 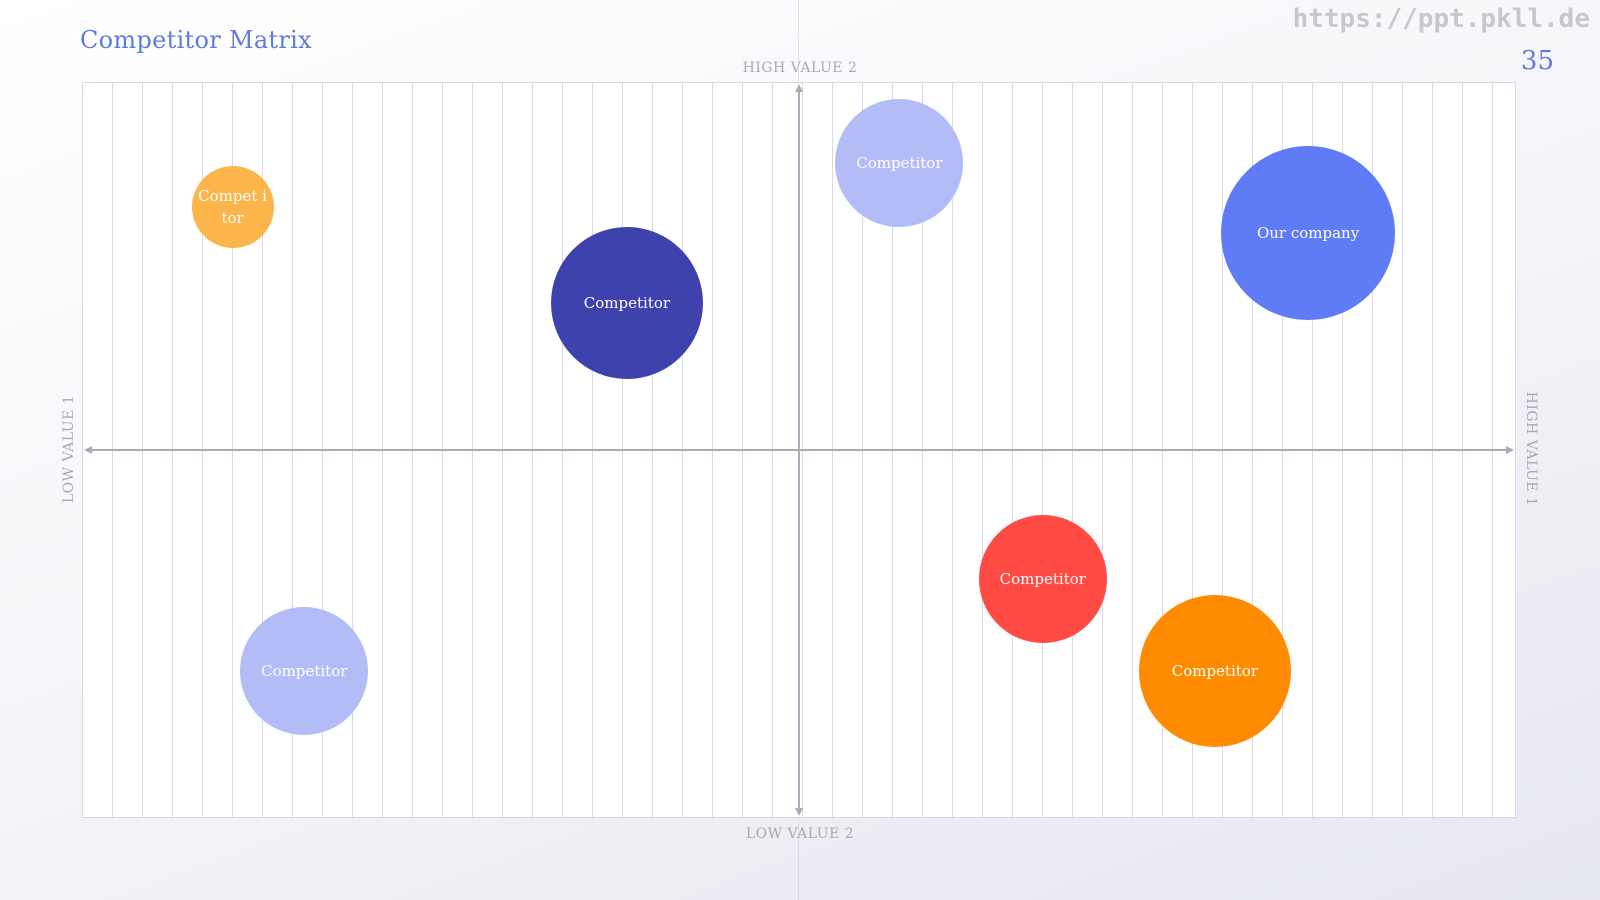 What do you see at coordinates (232, 207) in the screenshot?
I see `bubble-competitor-1: Compet itor` at bounding box center [232, 207].